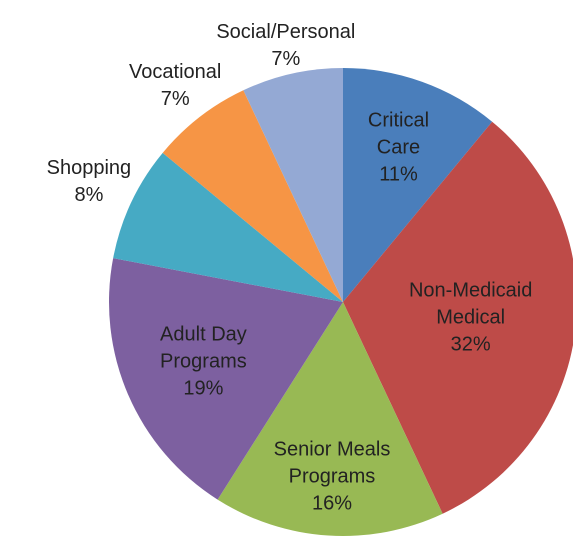  What do you see at coordinates (398, 134) in the screenshot?
I see `category-label: Critical Care` at bounding box center [398, 134].